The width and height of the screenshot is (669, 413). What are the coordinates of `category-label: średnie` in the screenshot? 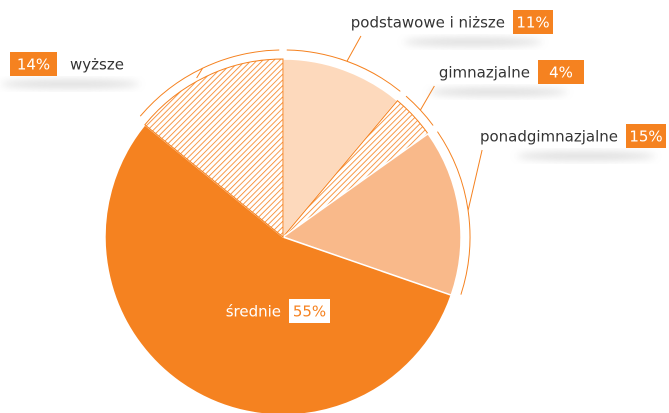 It's located at (253, 312).